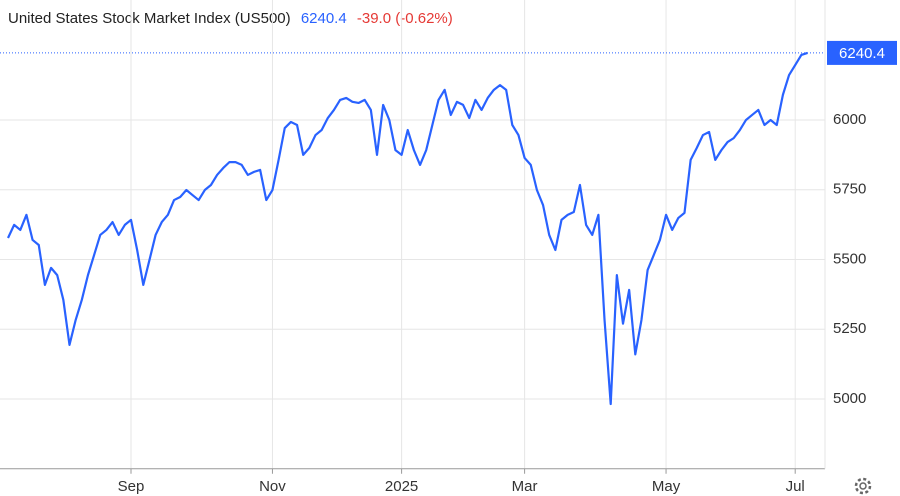 The height and width of the screenshot is (496, 900). What do you see at coordinates (863, 486) in the screenshot?
I see `settings-icon` at bounding box center [863, 486].